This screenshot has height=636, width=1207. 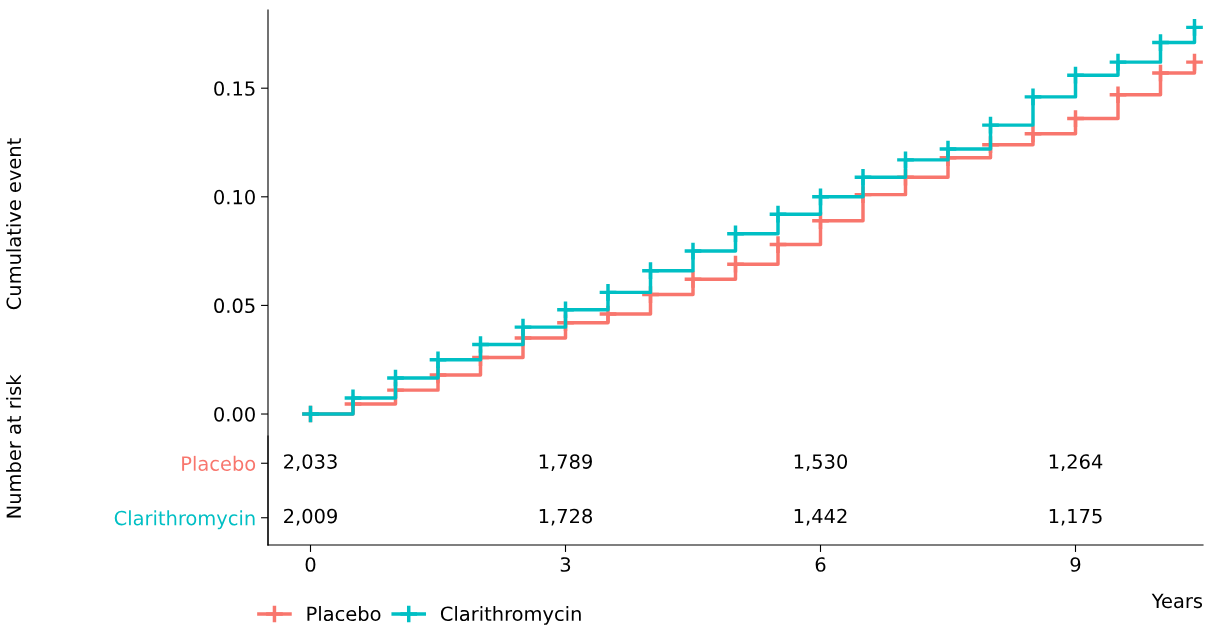 I want to click on category-label: Clarithromycin, so click(x=184, y=520).